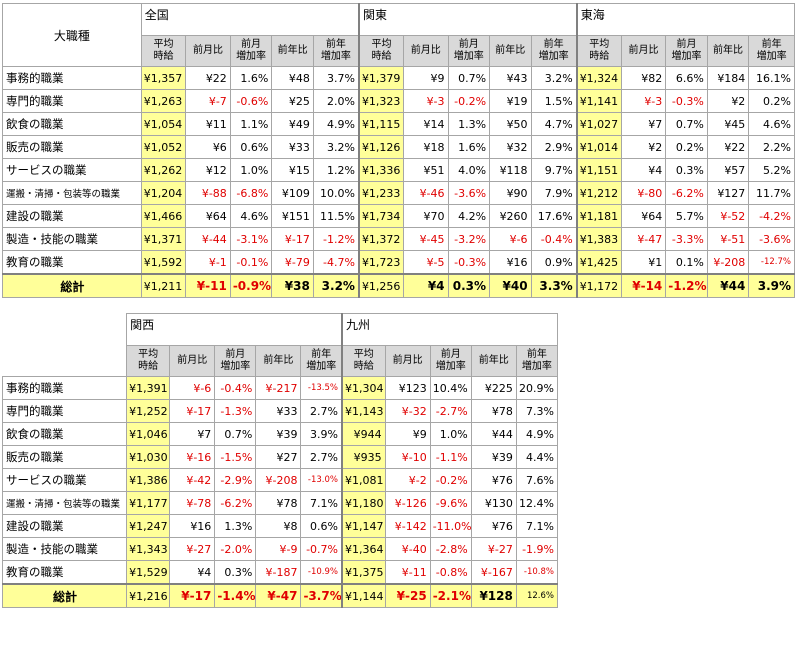 The height and width of the screenshot is (650, 798). I want to click on cell-value: ¥1,371, so click(163, 239).